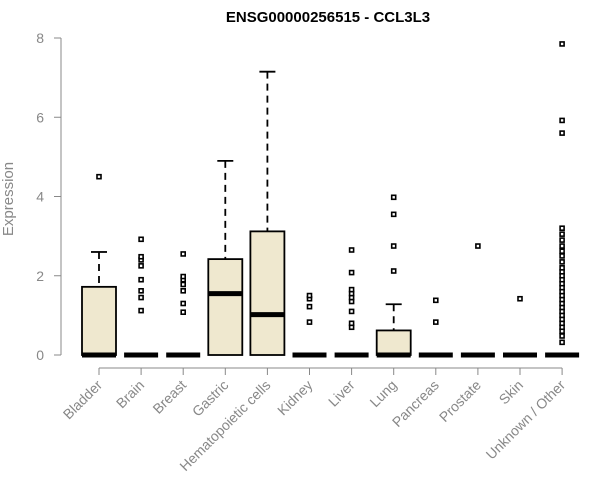 The image size is (600, 500). What do you see at coordinates (415, 403) in the screenshot?
I see `x-tick-label: Pancreas` at bounding box center [415, 403].